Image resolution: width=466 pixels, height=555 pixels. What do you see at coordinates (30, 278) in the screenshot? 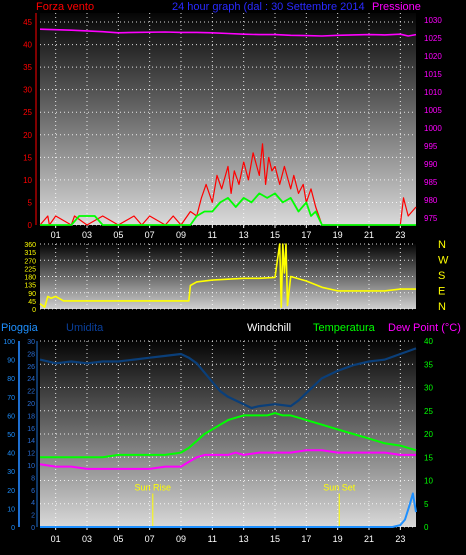
I see `direction-axis-tick-label: 180` at bounding box center [30, 278].